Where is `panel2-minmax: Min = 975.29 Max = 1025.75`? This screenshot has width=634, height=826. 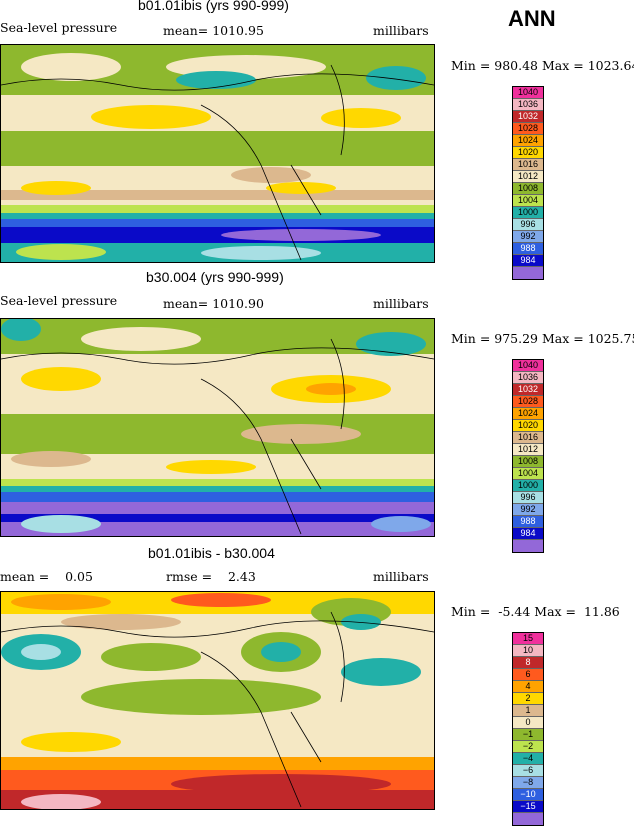 panel2-minmax: Min = 975.29 Max = 1025.75 is located at coordinates (542, 338).